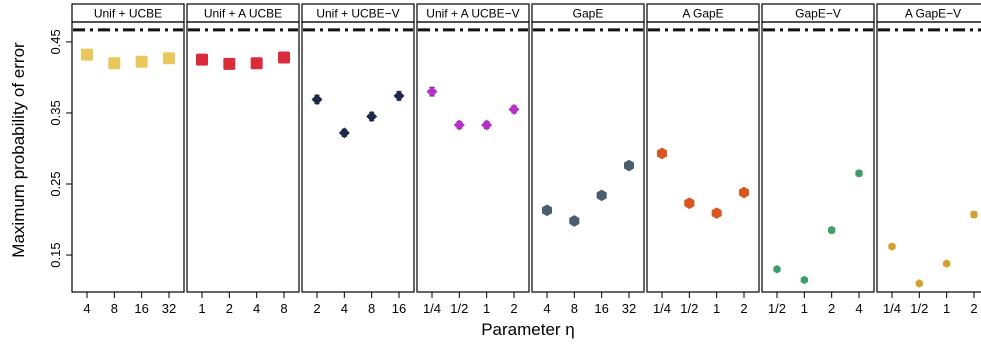 Image resolution: width=981 pixels, height=345 pixels. I want to click on y-tick-label: 0.45, so click(55, 41).